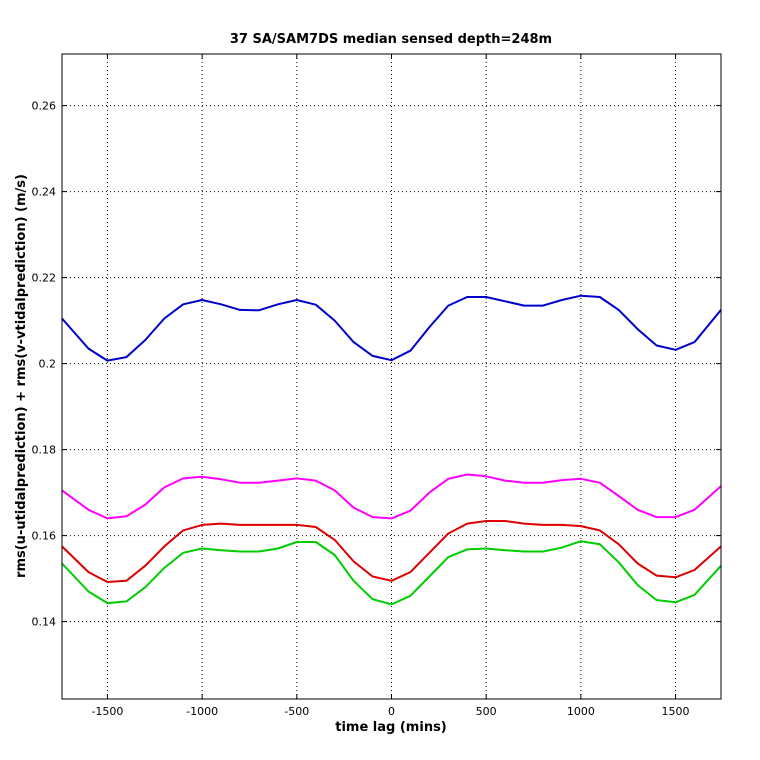  I want to click on y-tick-label: 0.2, so click(48, 364).